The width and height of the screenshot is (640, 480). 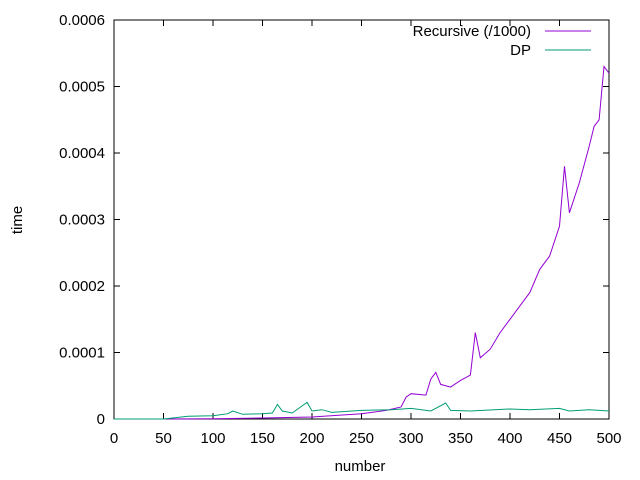 What do you see at coordinates (509, 438) in the screenshot?
I see `x-tick-label: 400` at bounding box center [509, 438].